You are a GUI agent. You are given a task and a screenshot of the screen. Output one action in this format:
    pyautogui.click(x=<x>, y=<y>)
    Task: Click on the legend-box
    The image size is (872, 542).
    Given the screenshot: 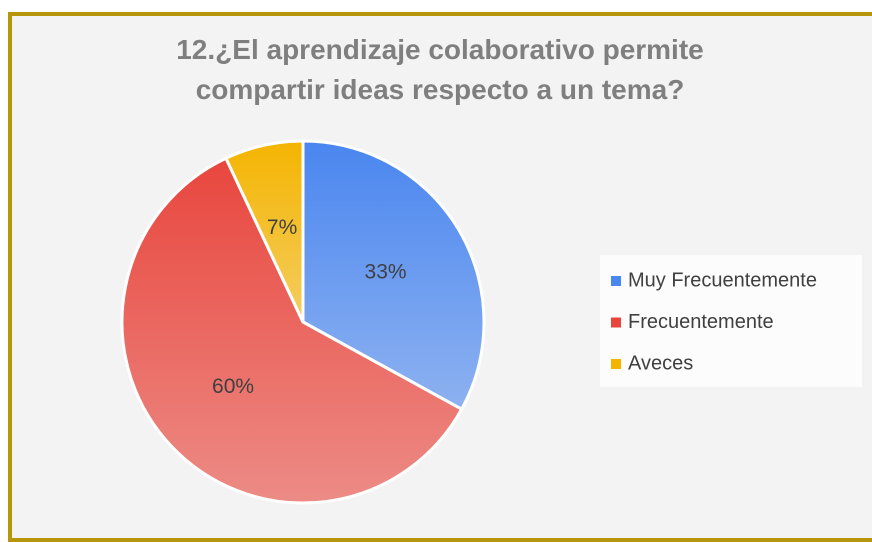 What is the action you would take?
    pyautogui.click(x=731, y=321)
    